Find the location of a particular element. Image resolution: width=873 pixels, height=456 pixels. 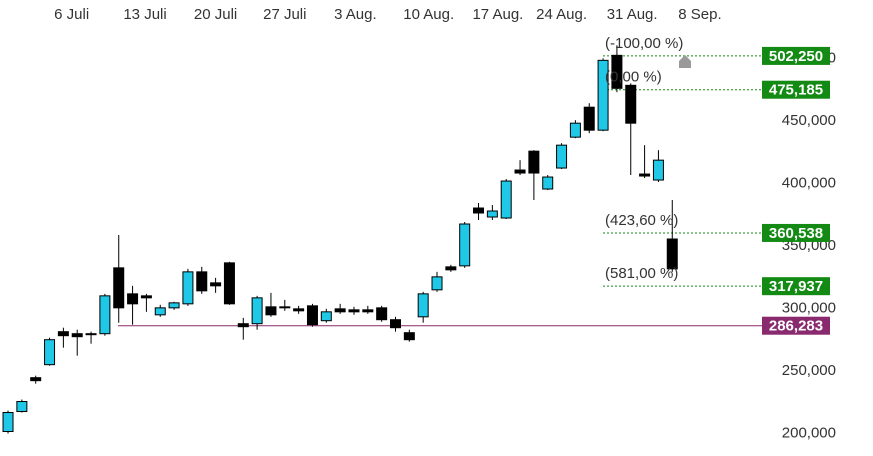

level-label: 475,185 is located at coordinates (796, 90).